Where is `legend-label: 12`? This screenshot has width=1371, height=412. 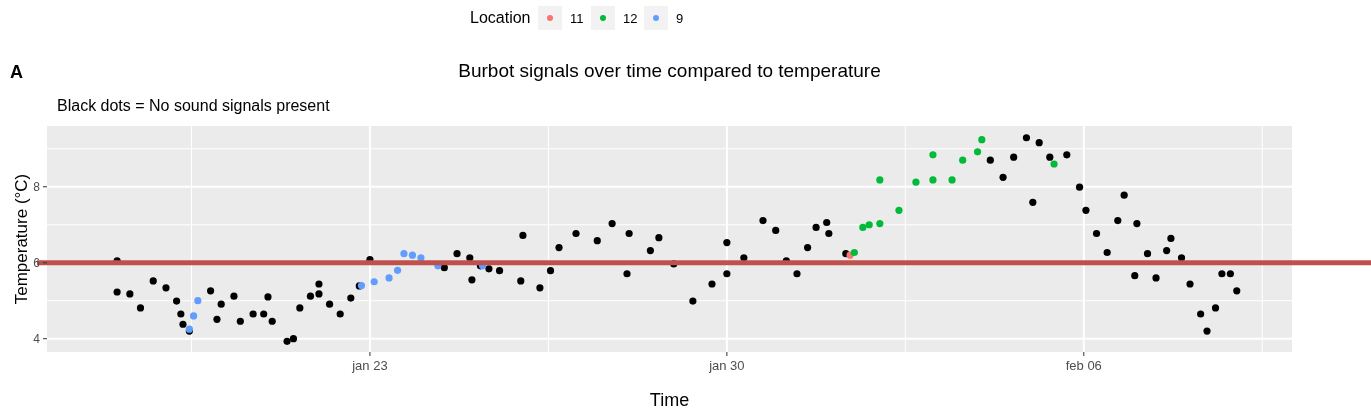
legend-label: 12 is located at coordinates (630, 18).